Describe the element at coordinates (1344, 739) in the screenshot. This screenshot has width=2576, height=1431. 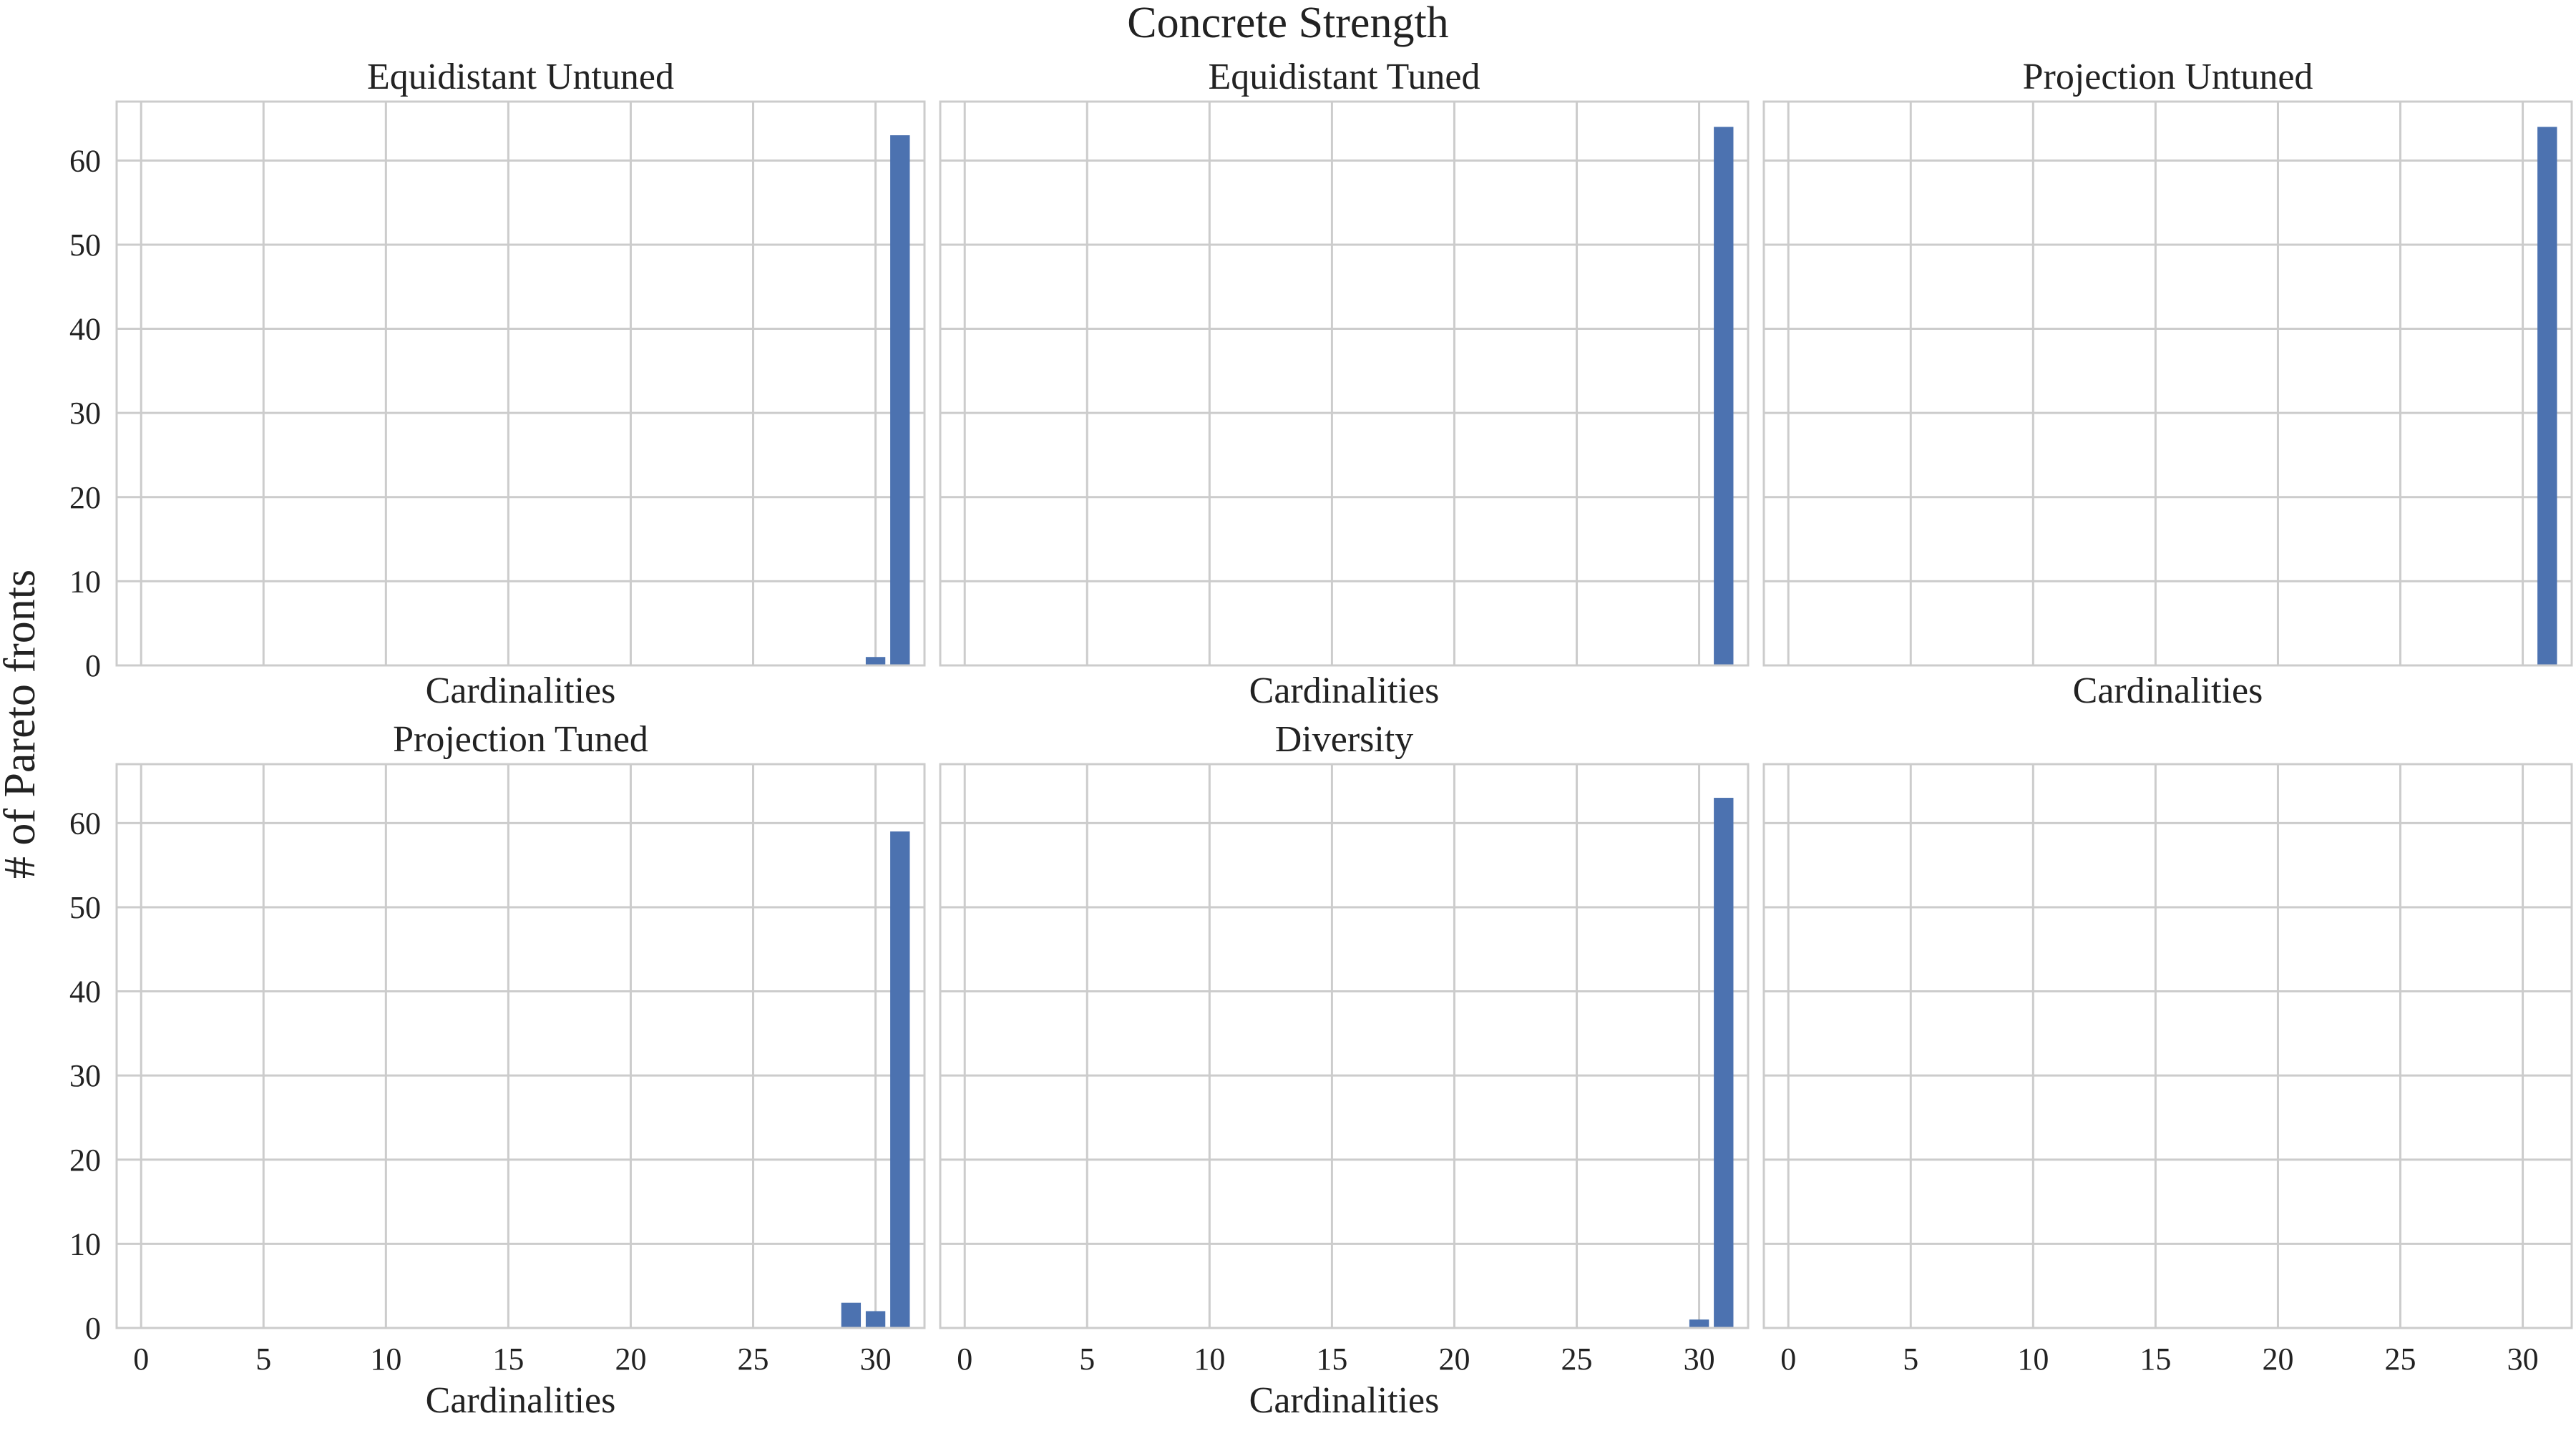
I see `subplot-title: Diversity` at that location.